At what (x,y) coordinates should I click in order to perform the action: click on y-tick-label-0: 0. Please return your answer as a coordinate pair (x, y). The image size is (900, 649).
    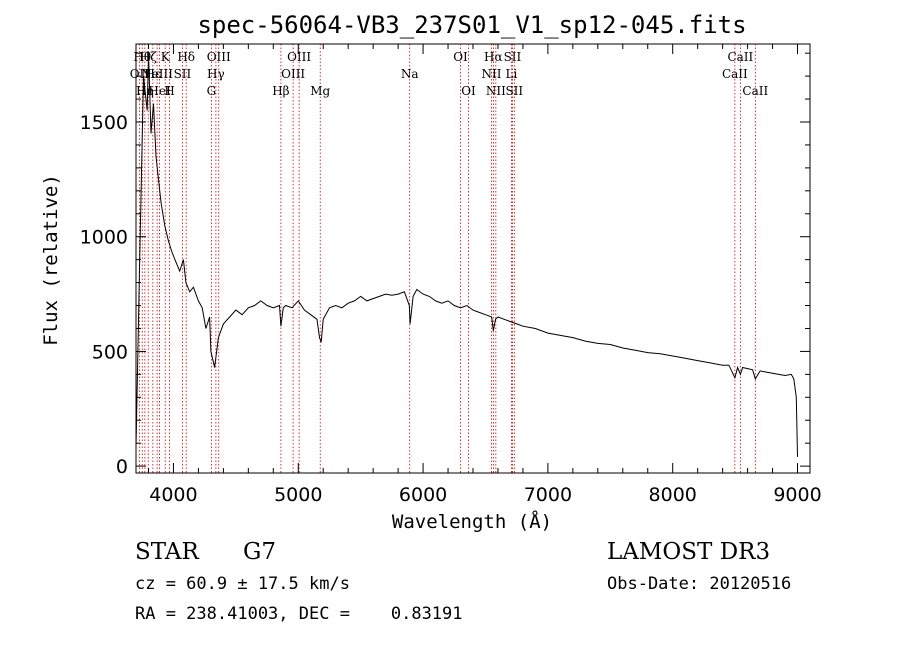
    Looking at the image, I should click on (122, 467).